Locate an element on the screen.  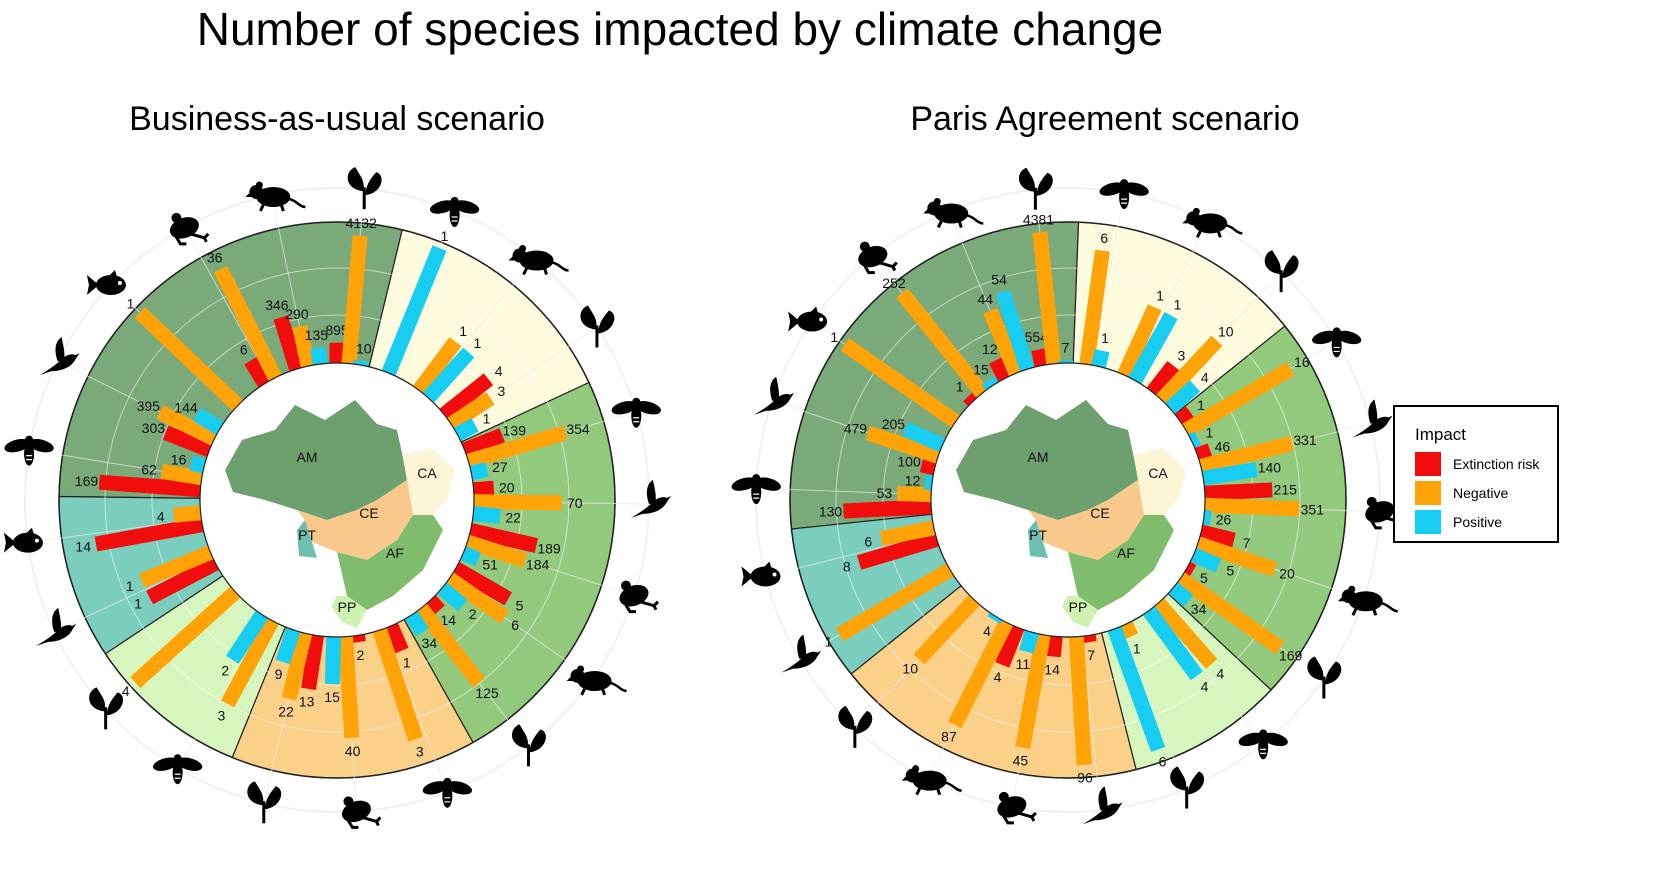
bar-CA-mammal-positive is located at coordinates (1153, 348).